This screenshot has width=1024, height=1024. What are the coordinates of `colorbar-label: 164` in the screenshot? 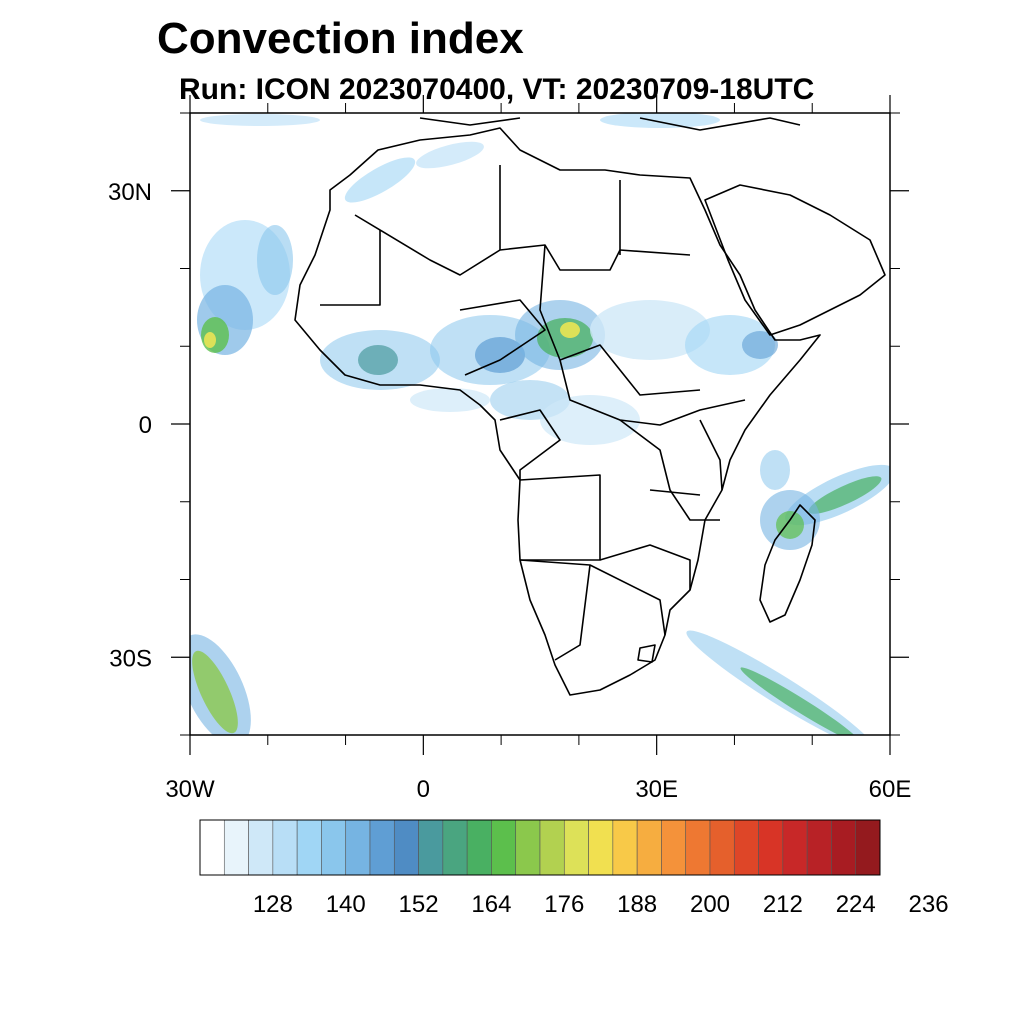 It's located at (491, 904).